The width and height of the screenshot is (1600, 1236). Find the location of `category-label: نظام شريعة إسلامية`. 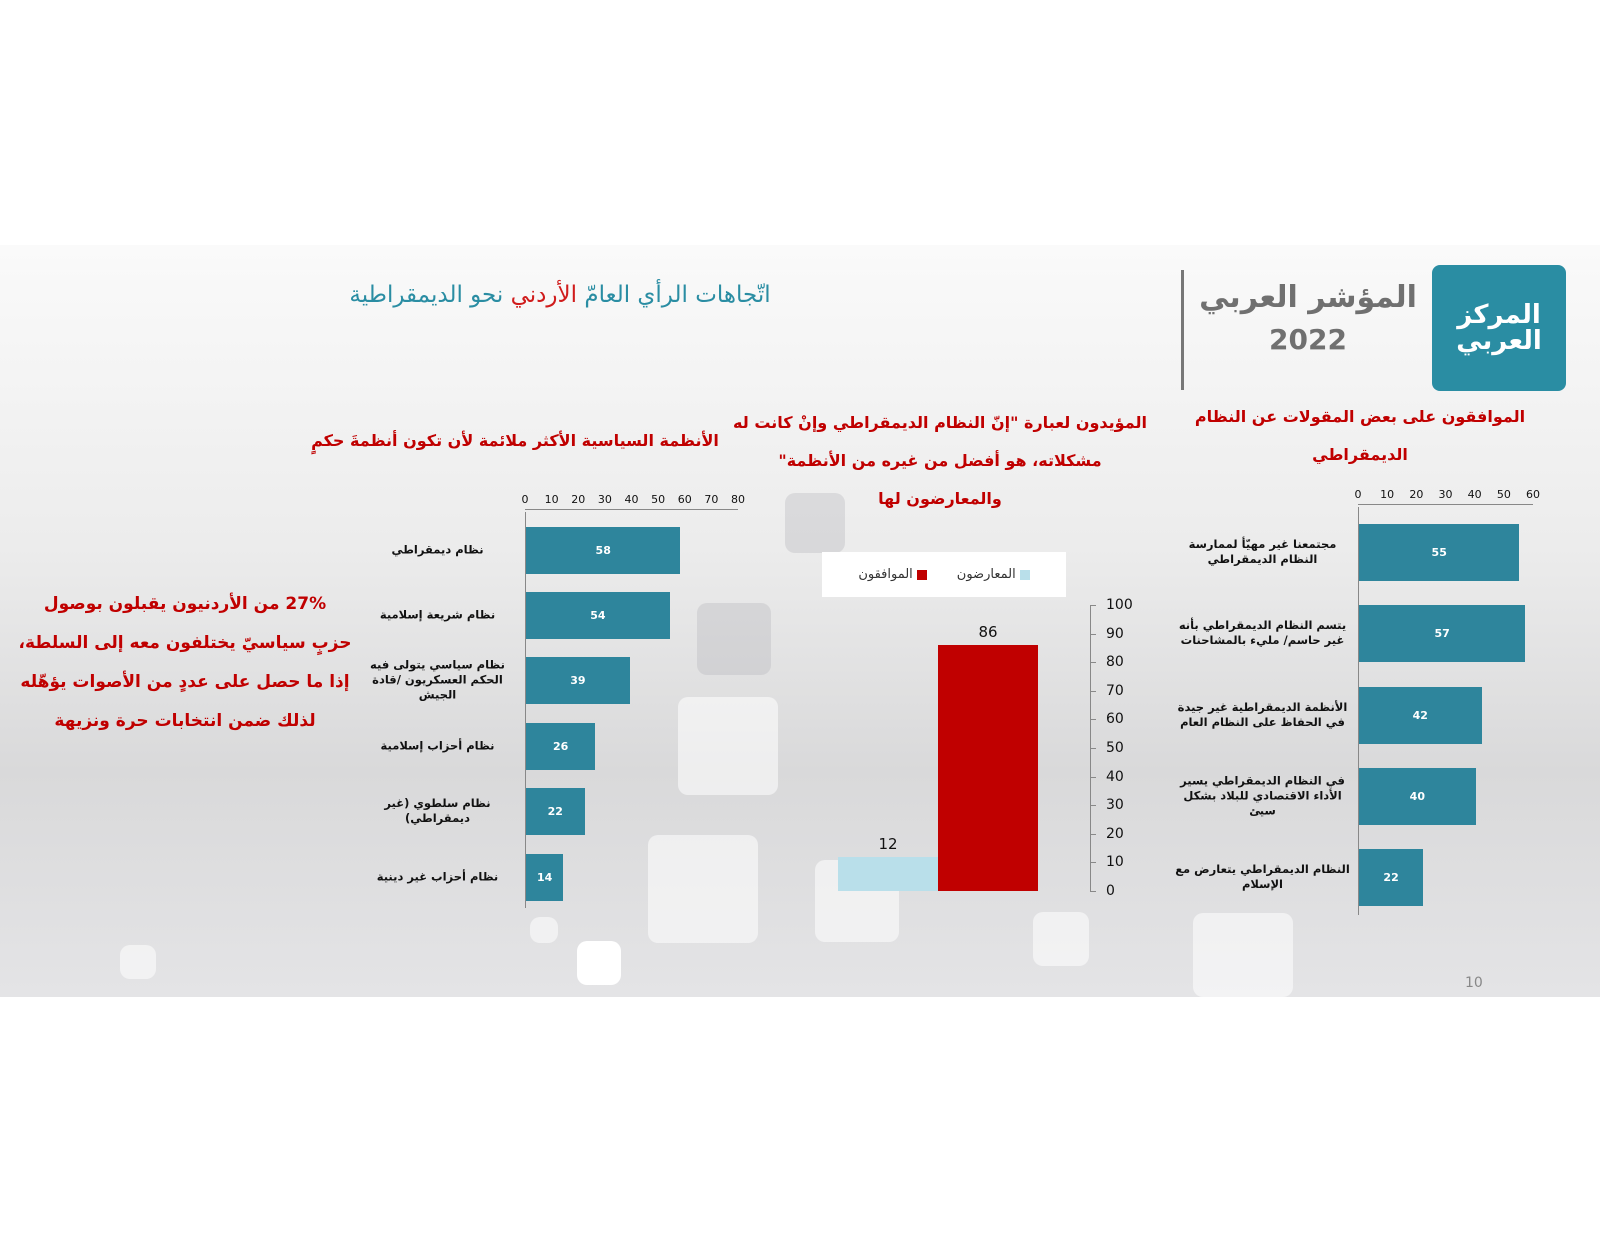

category-label: نظام شريعة إسلامية is located at coordinates (437, 614).